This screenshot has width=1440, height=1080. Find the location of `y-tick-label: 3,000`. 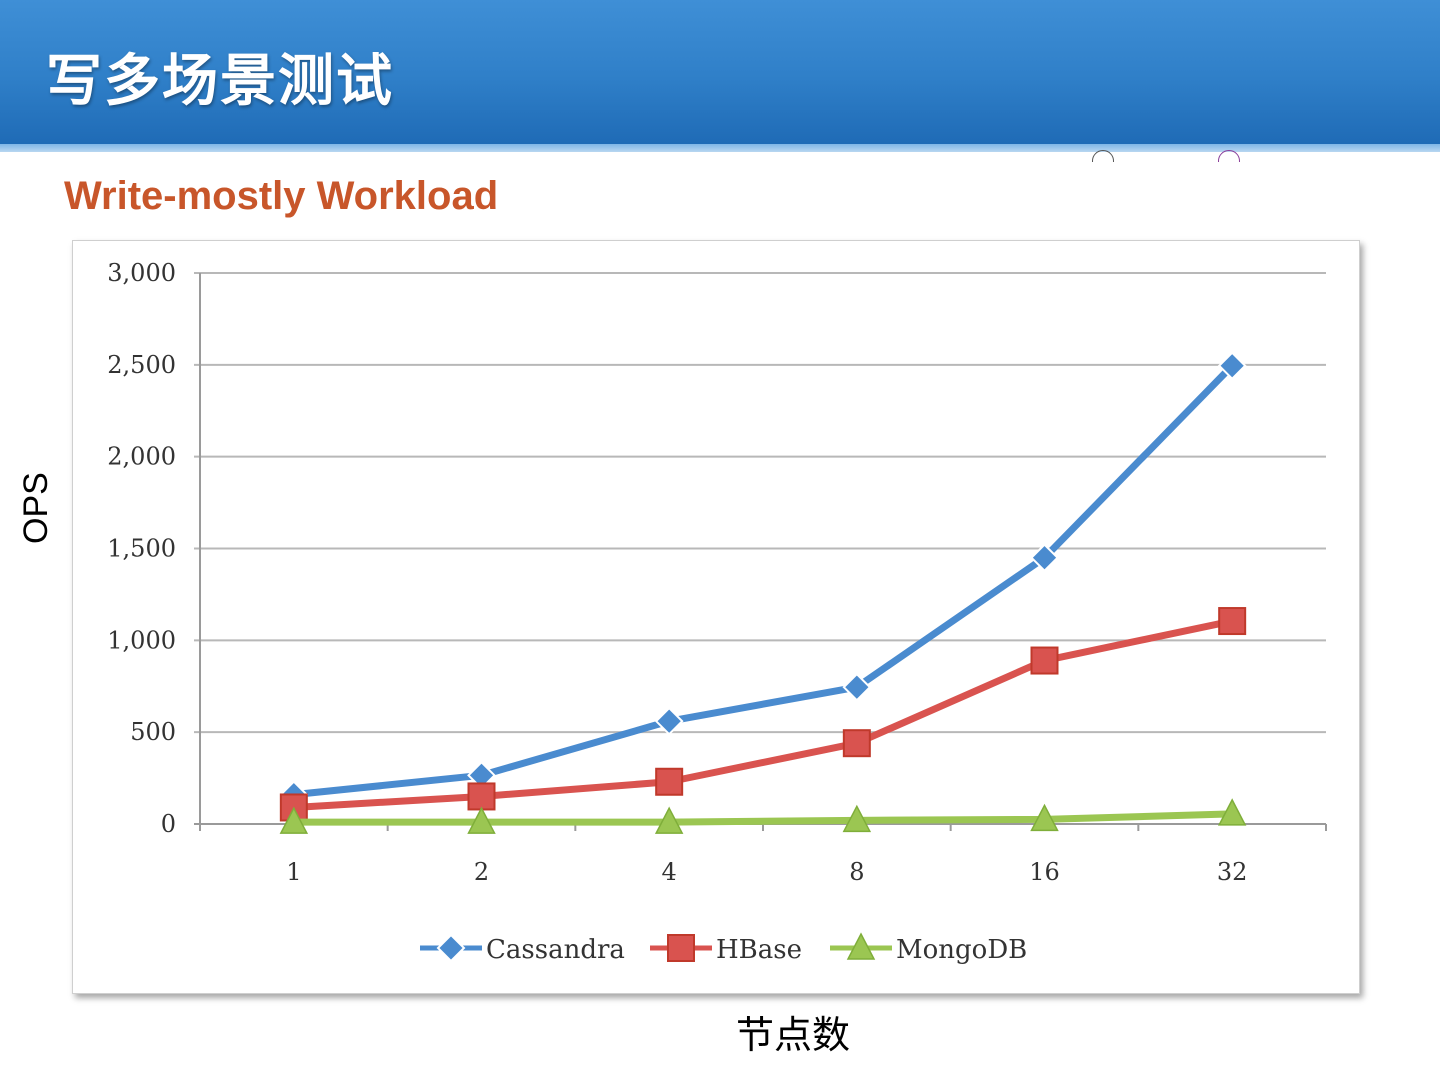

y-tick-label: 3,000 is located at coordinates (141, 273).